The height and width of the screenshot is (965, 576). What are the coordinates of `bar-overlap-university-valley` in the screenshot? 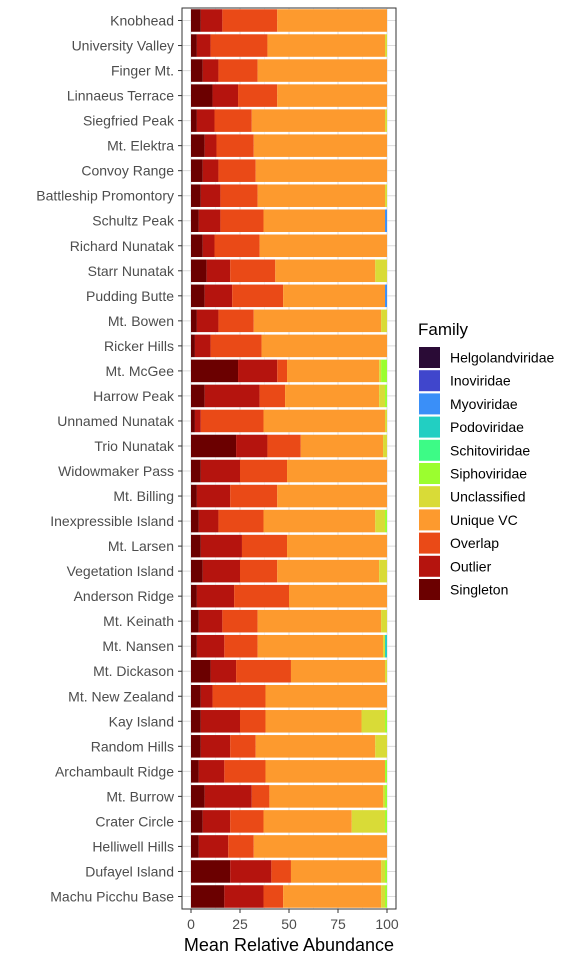 It's located at (239, 45).